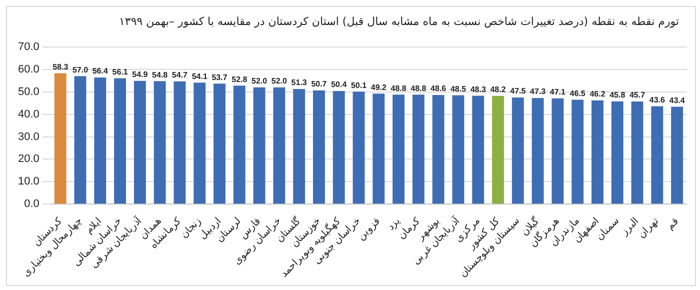 This screenshot has width=700, height=290. Describe the element at coordinates (677, 100) in the screenshot. I see `data-label: 43.4` at that location.